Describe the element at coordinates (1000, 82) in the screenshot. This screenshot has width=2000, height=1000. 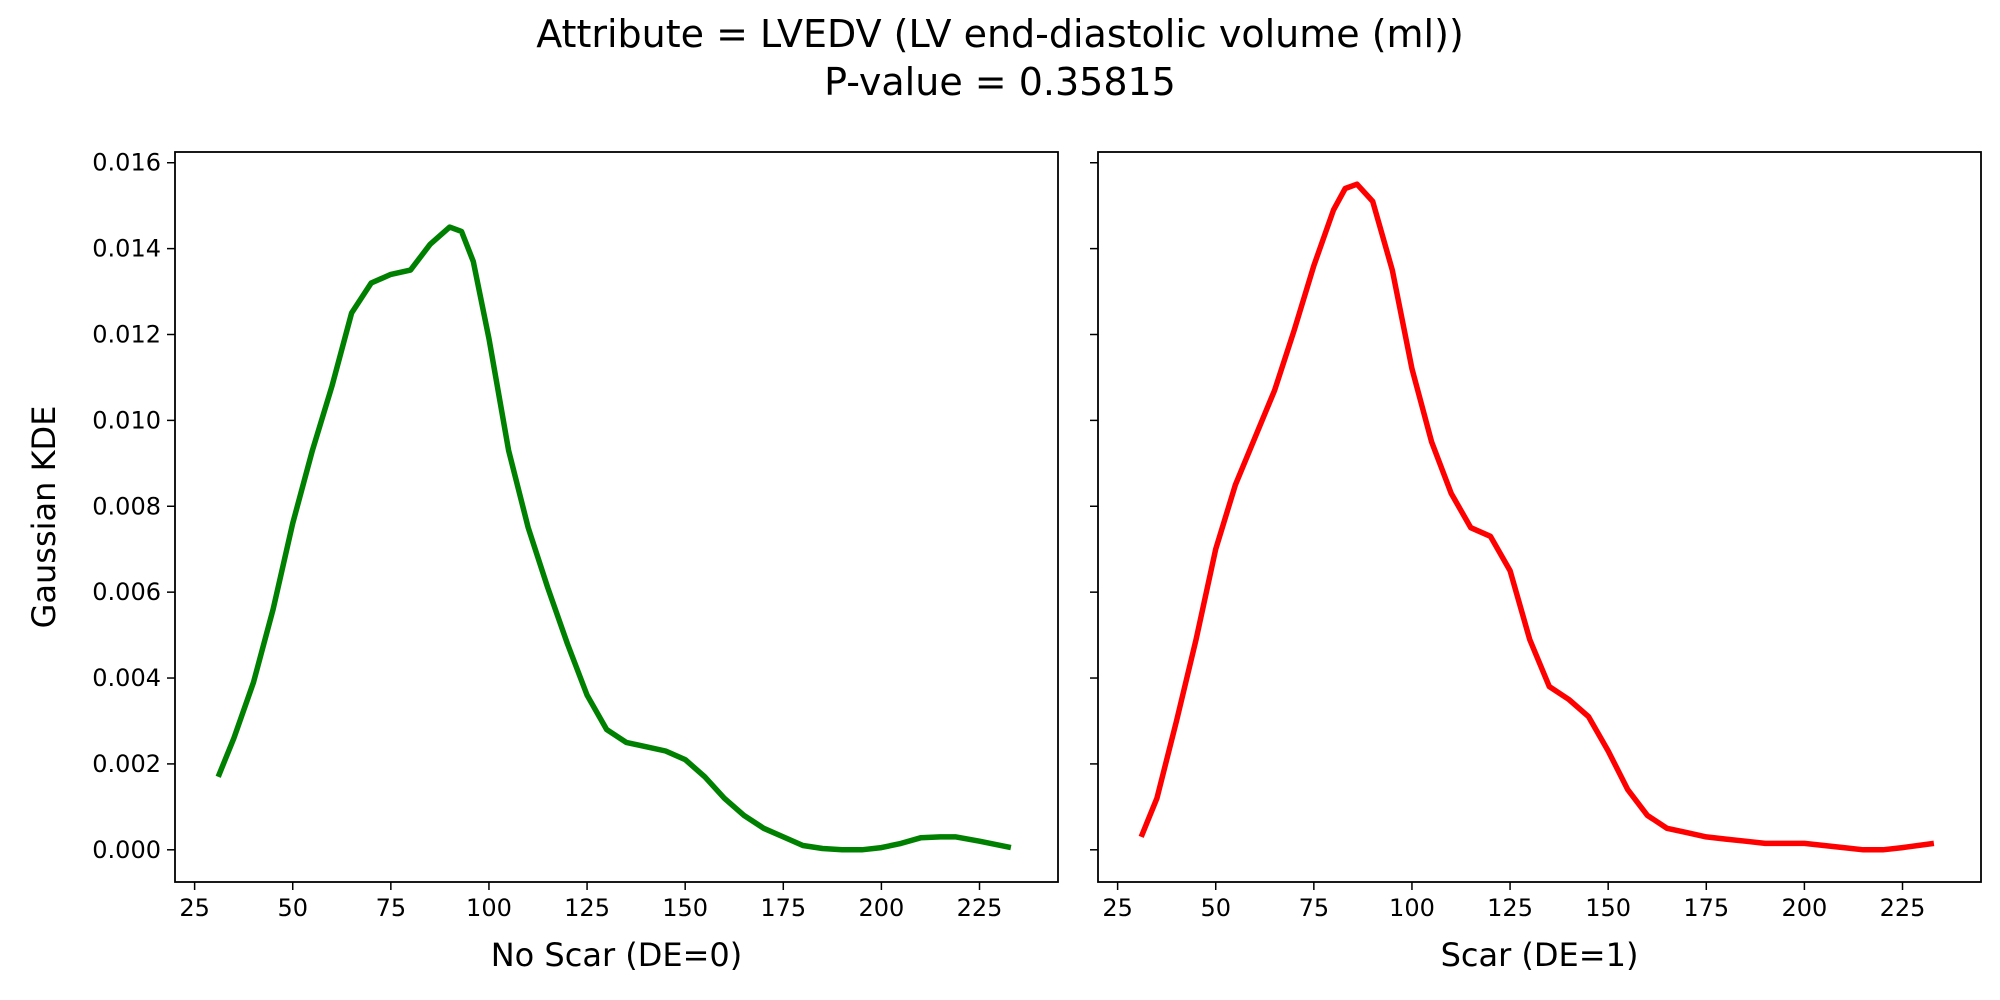
I see `chart-subtitle: P-value = 0.35815` at that location.